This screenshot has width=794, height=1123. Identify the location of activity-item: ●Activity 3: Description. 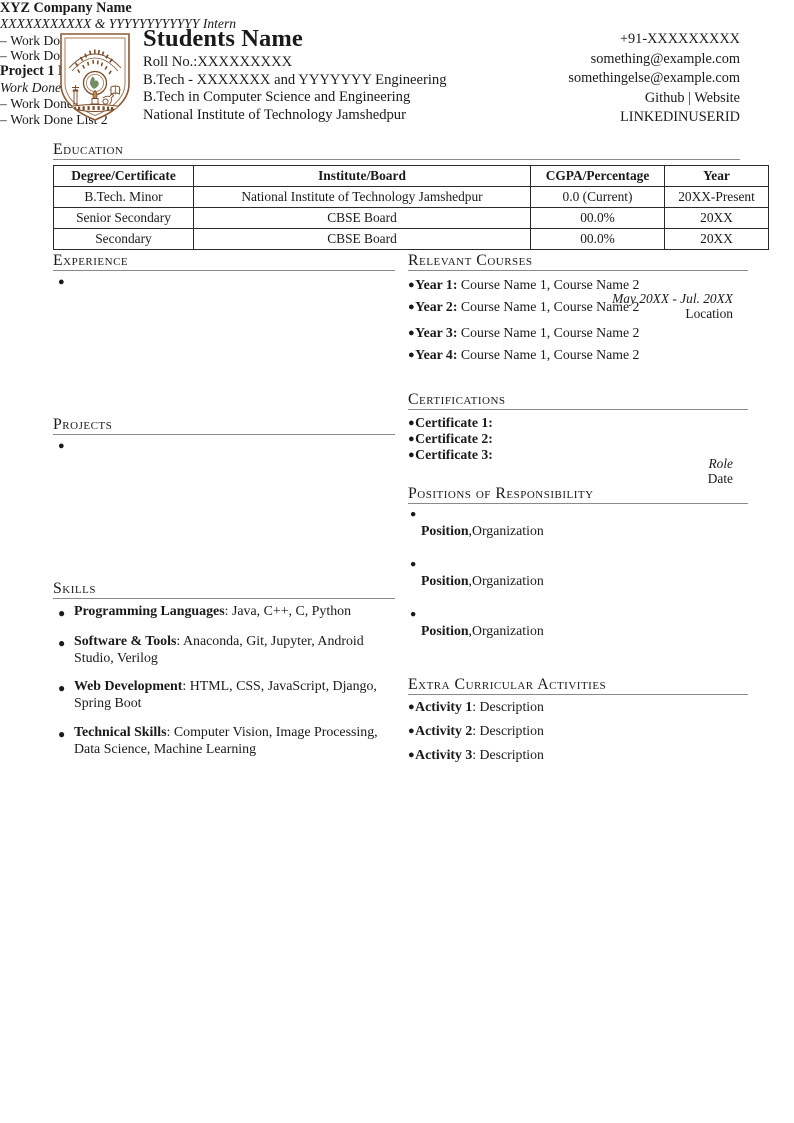
(476, 754).